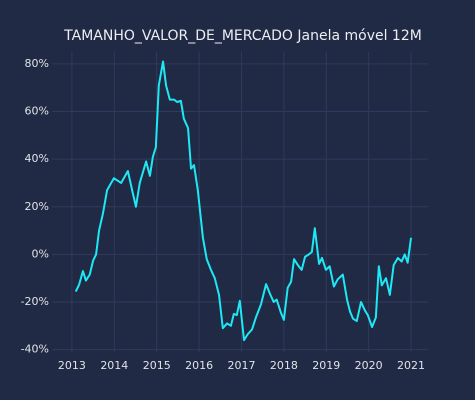  I want to click on y-tick-label: 40%, so click(37, 158).